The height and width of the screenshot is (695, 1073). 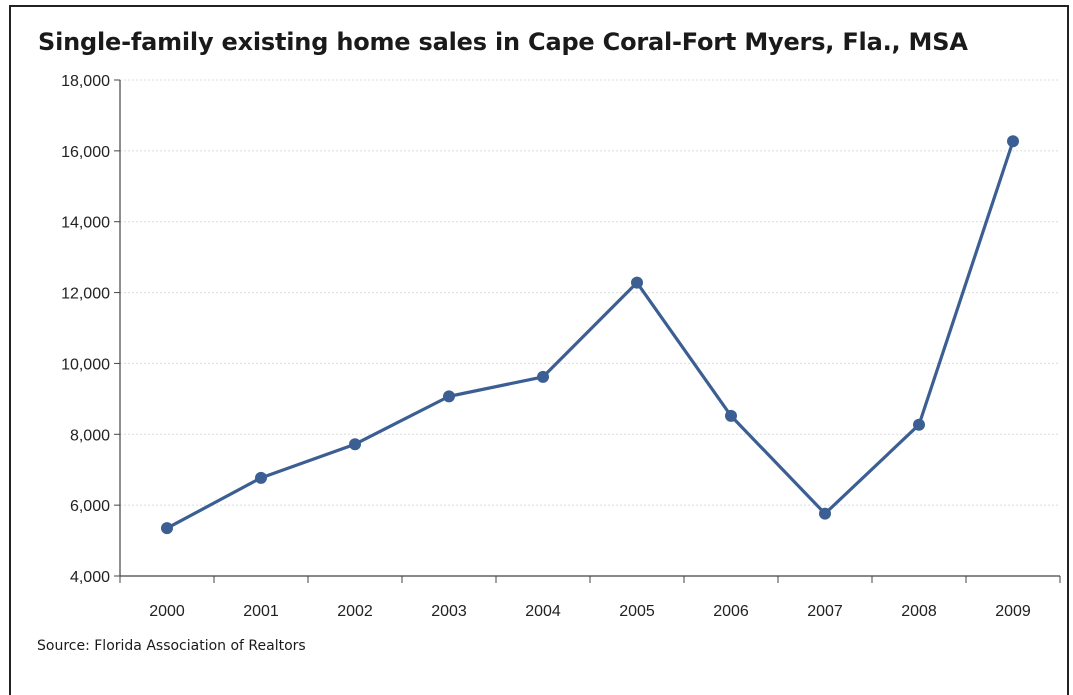 What do you see at coordinates (171, 646) in the screenshot?
I see `source-note: Source: Florida Association of Realtors` at bounding box center [171, 646].